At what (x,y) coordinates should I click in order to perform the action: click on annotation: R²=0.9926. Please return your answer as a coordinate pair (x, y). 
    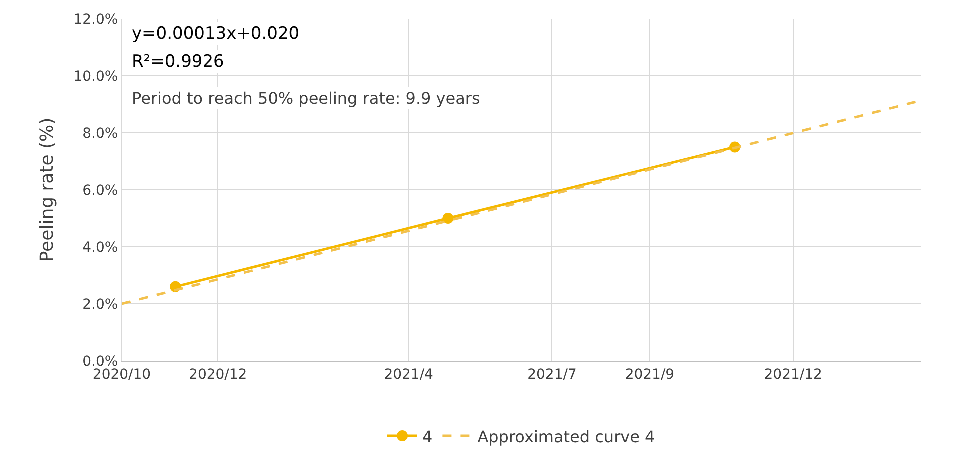
    Looking at the image, I should click on (178, 62).